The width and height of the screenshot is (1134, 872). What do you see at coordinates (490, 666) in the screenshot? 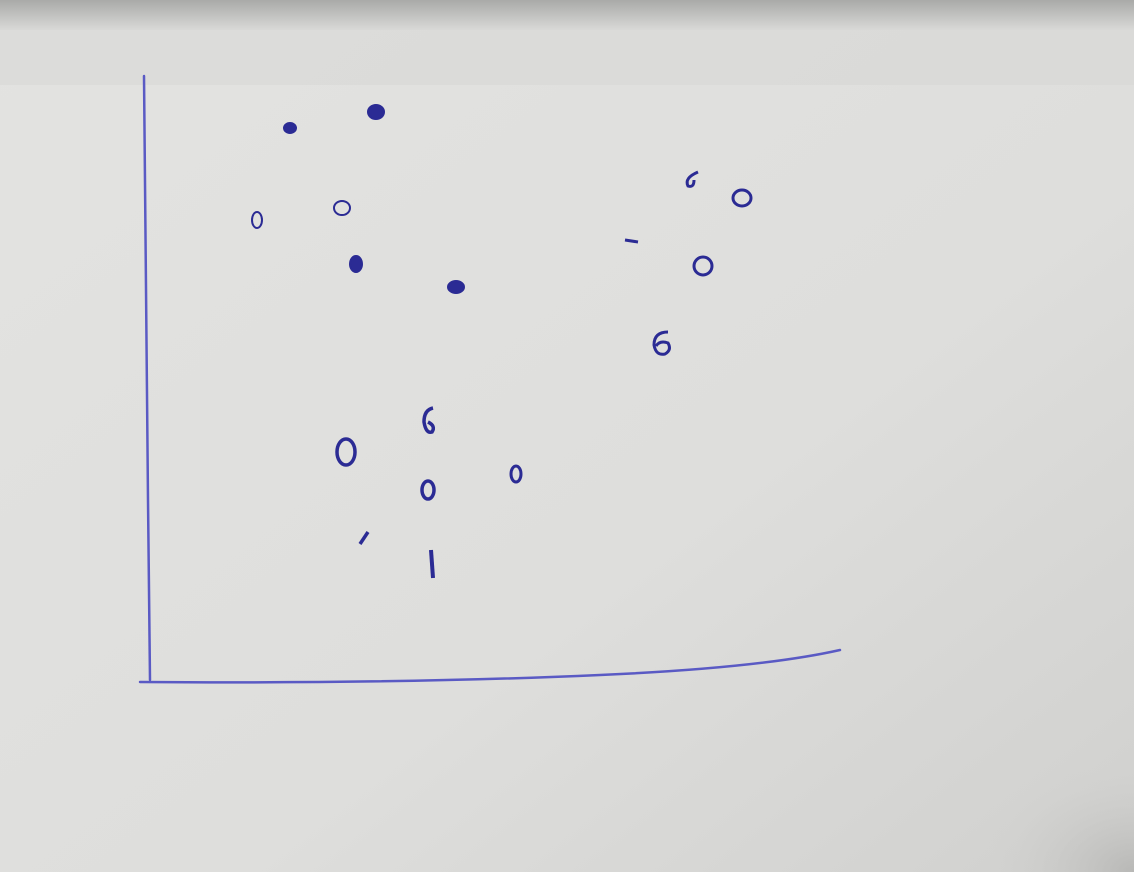
I see `x-axis-stroke` at bounding box center [490, 666].